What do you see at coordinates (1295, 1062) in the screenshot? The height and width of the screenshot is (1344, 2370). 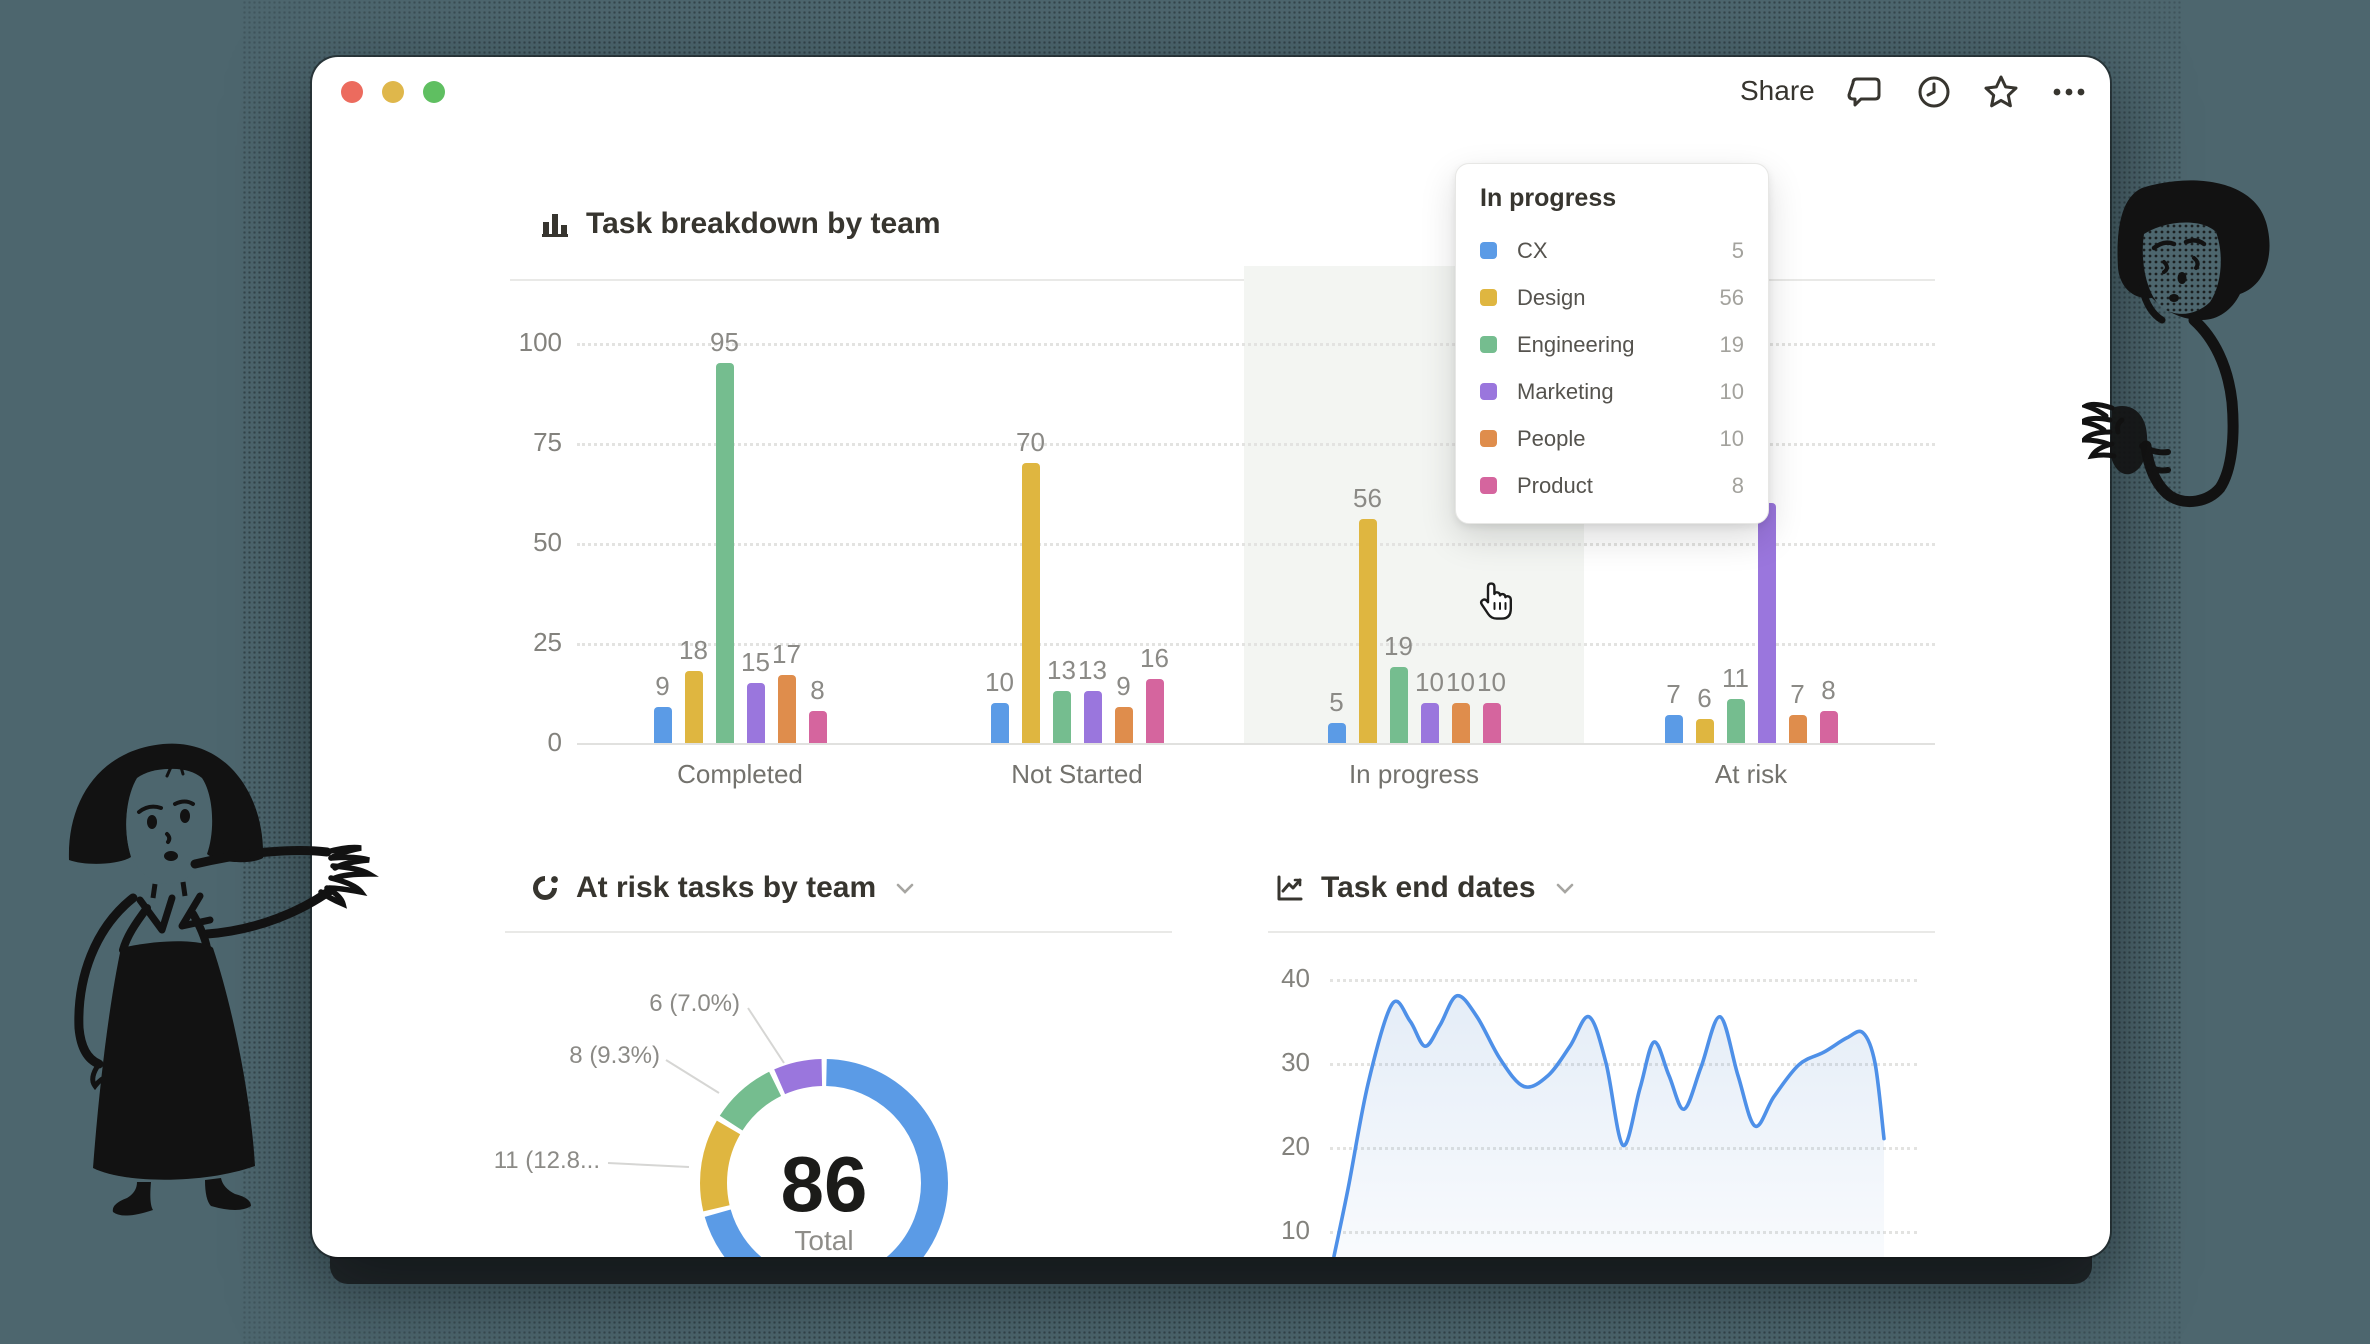 I see `y-axis-tick: 30` at bounding box center [1295, 1062].